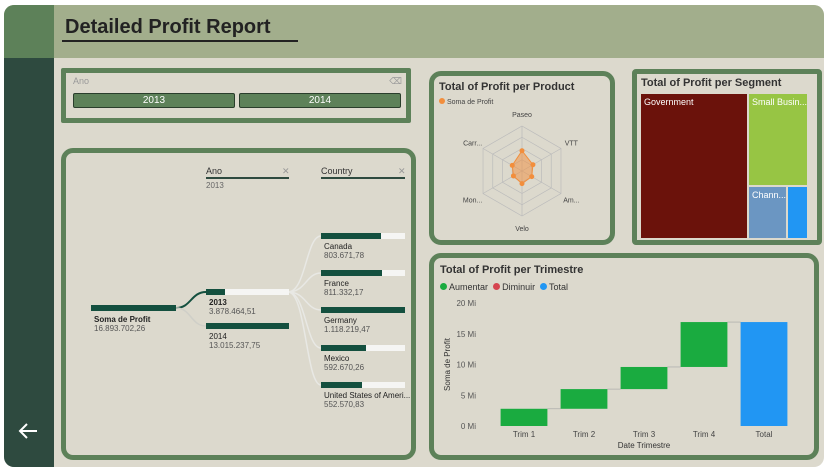 The width and height of the screenshot is (827, 469). Describe the element at coordinates (447, 364) in the screenshot. I see `y-axis-label: Soma de Profit` at that location.